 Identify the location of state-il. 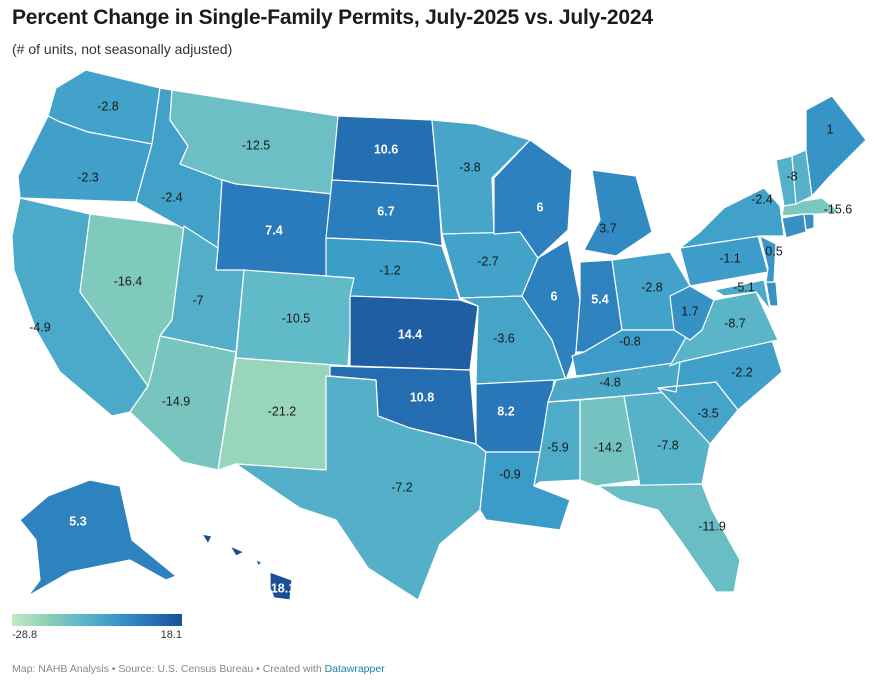
(551, 310).